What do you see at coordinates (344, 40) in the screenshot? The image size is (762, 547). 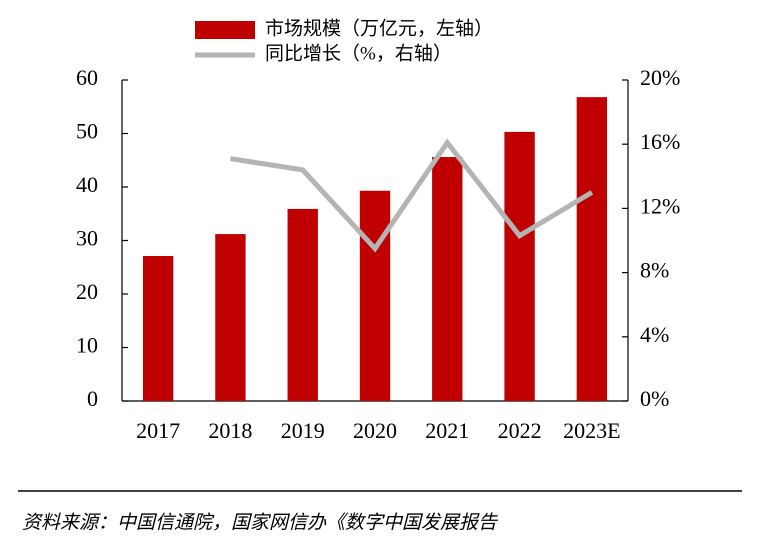 I see `legend: 市场规模（万亿元，左轴） 同比增长（%，右轴）` at bounding box center [344, 40].